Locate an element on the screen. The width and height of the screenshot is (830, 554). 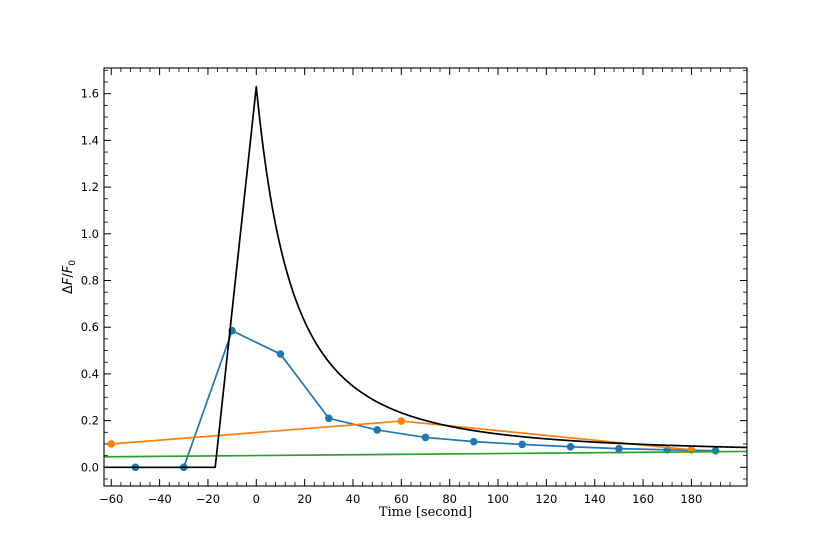
x-axis-label: Time [second] is located at coordinates (425, 512).